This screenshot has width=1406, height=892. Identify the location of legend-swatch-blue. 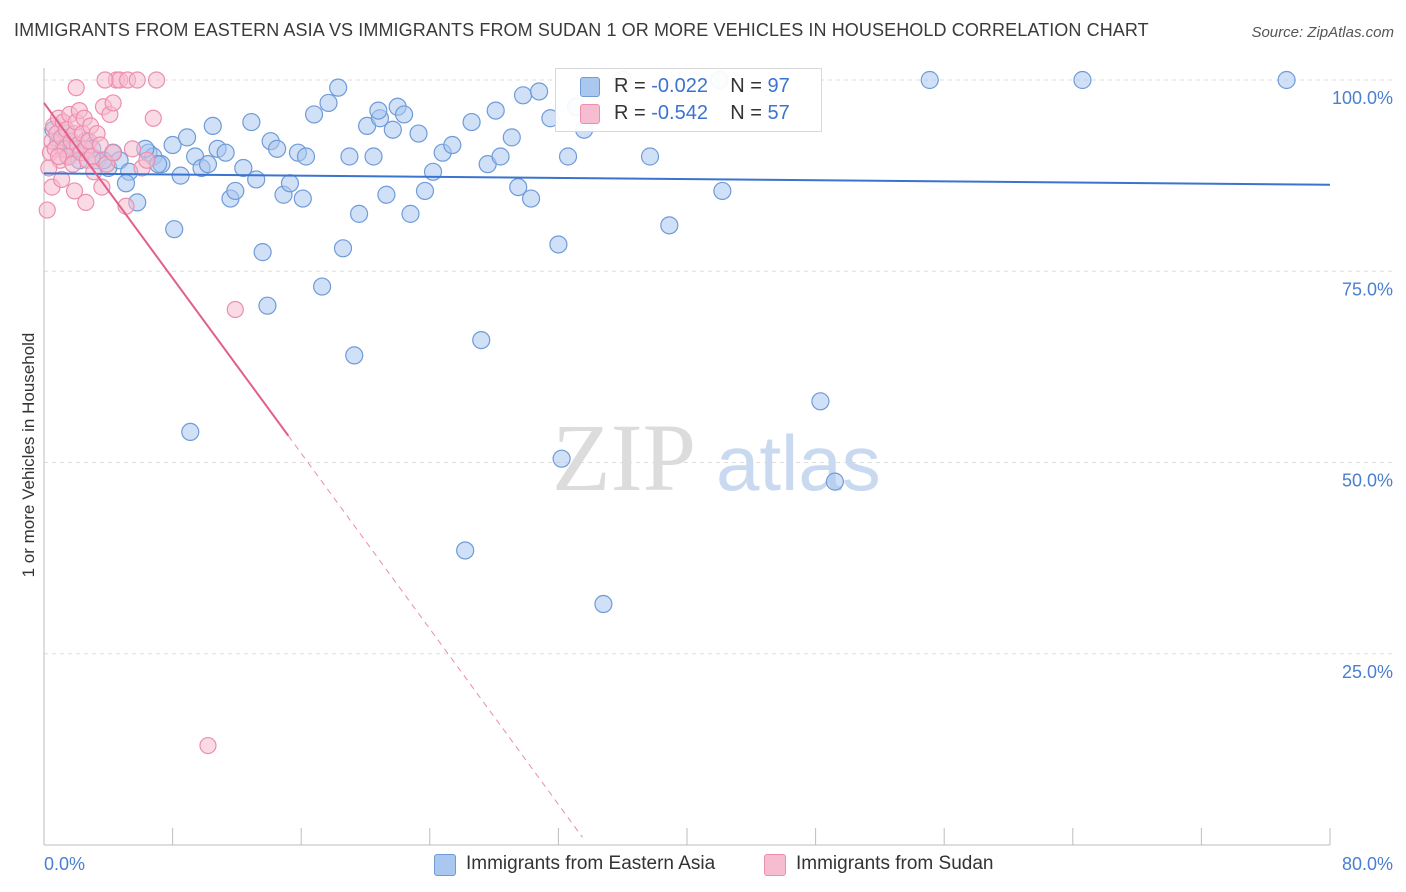
(590, 87).